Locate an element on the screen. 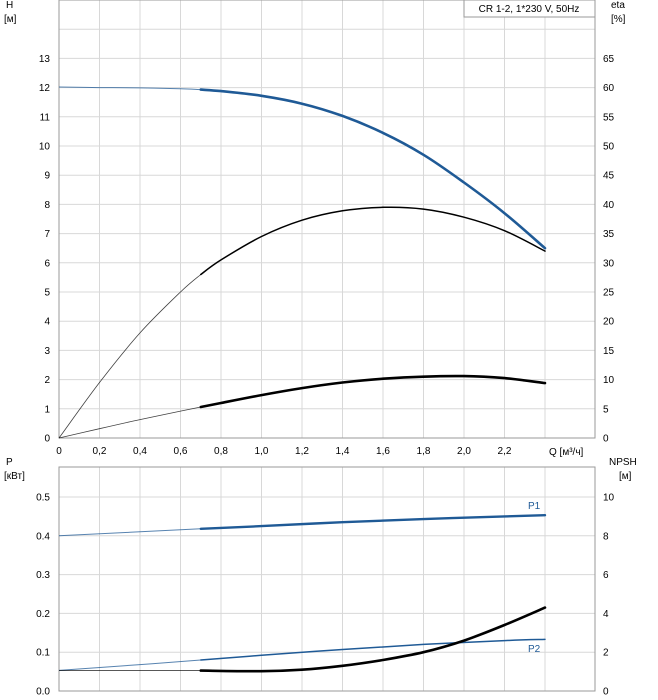  x-axis-label: Q [м³/ч] is located at coordinates (566, 452).